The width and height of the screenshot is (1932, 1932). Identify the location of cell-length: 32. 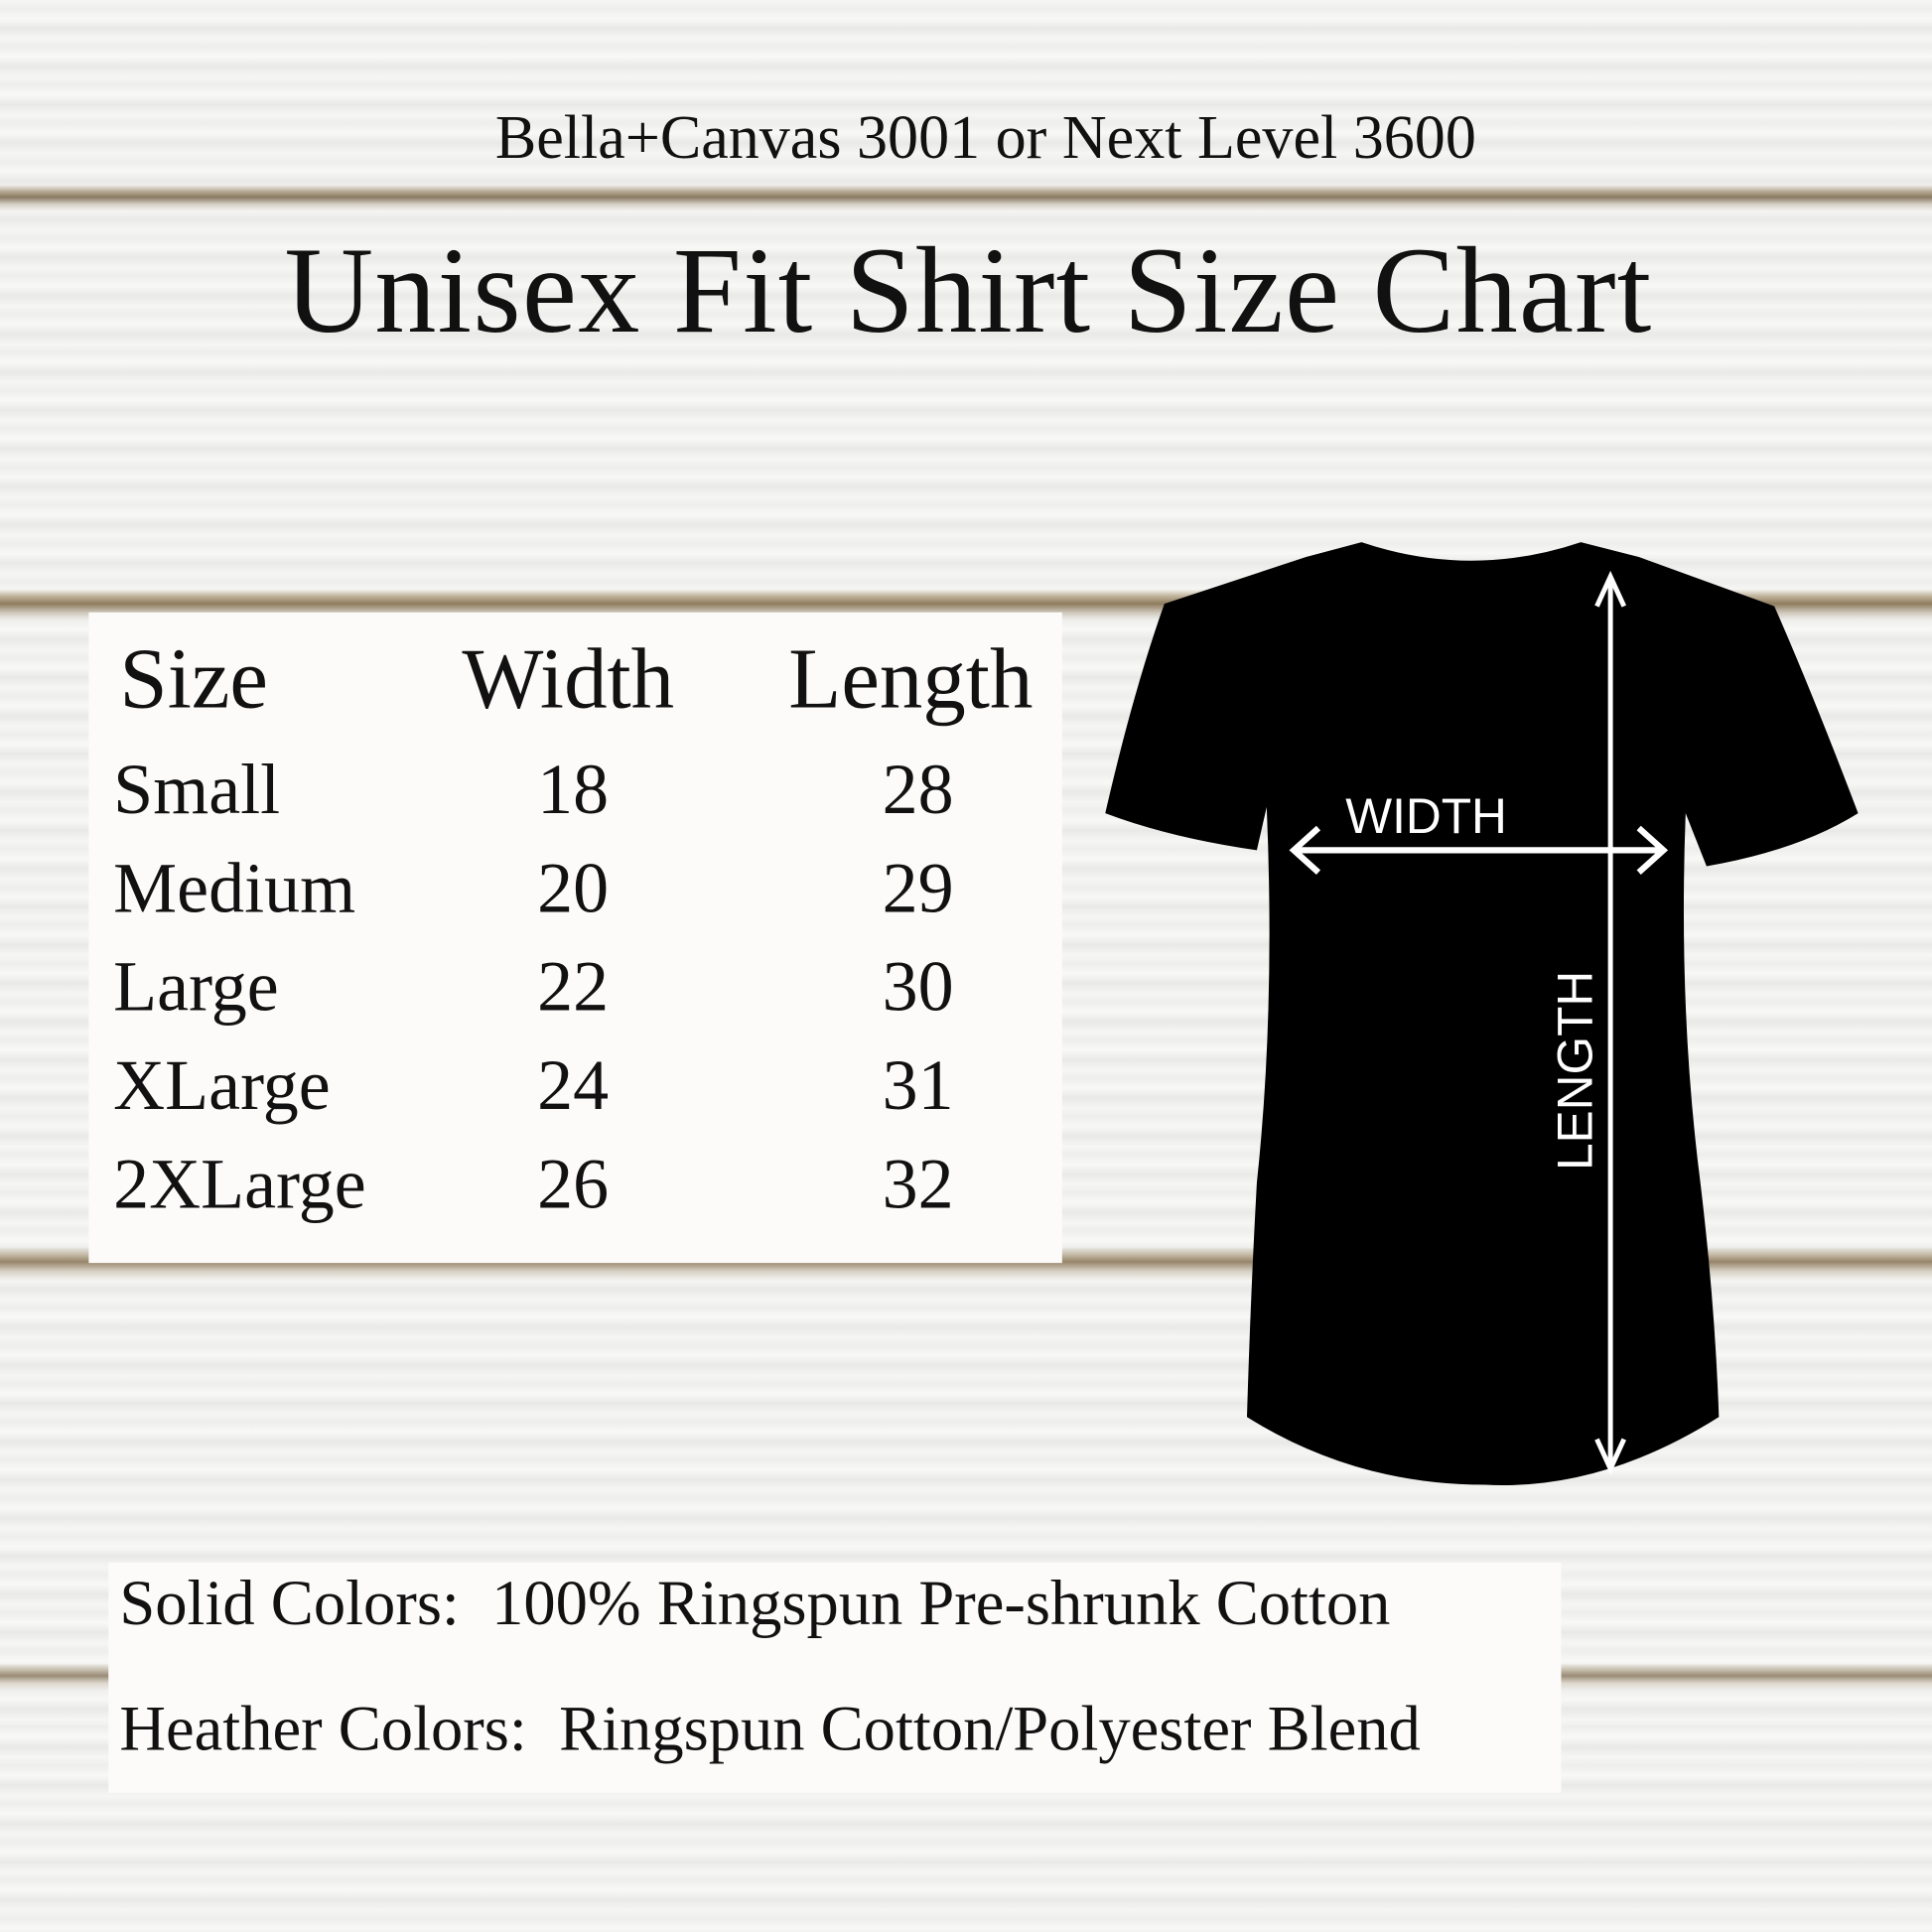
(918, 1183).